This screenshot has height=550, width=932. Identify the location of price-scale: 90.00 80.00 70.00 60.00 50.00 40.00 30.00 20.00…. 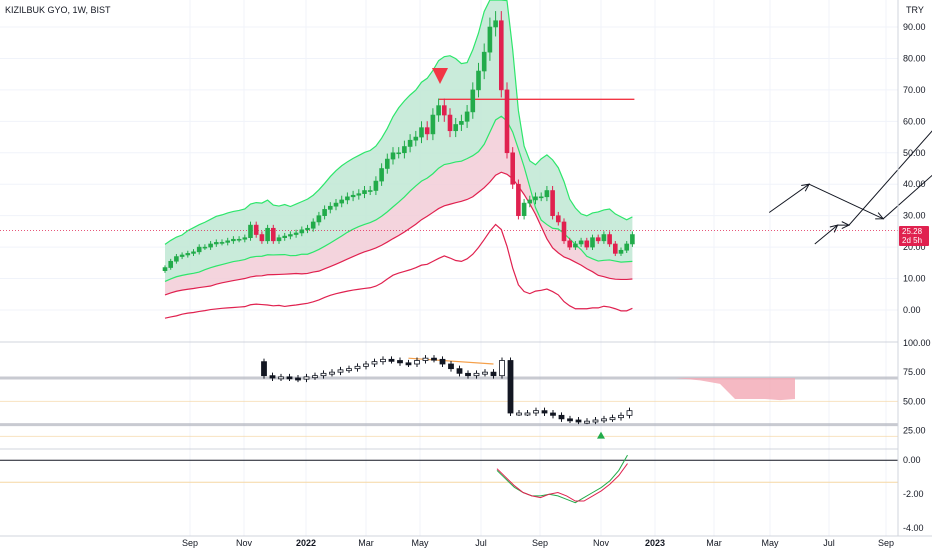
(917, 277).